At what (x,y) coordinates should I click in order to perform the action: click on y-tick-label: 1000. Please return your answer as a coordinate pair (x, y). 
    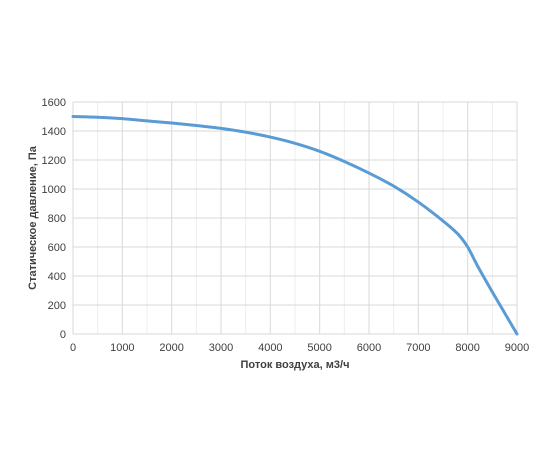
    Looking at the image, I should click on (54, 190).